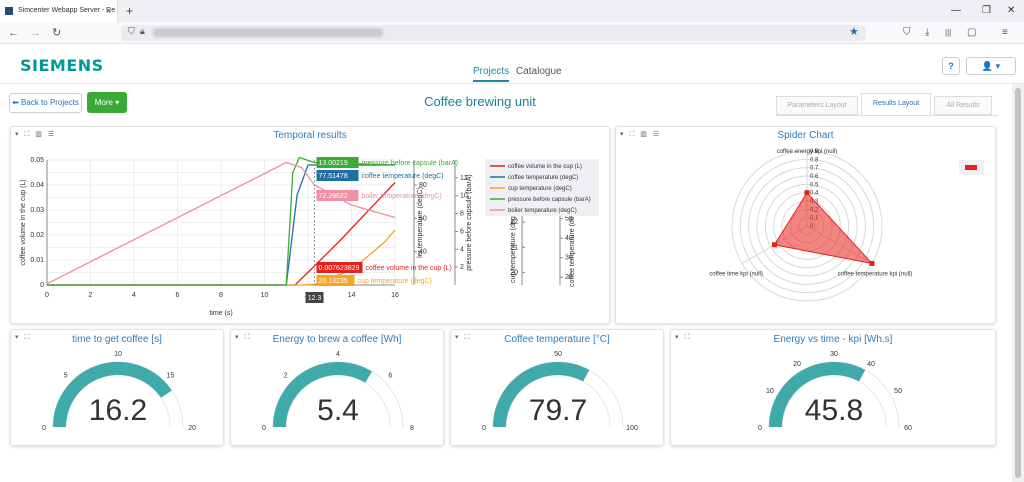 Image resolution: width=1024 pixels, height=482 pixels. Describe the element at coordinates (814, 169) in the screenshot. I see `radar-tick-label: 0.7` at that location.